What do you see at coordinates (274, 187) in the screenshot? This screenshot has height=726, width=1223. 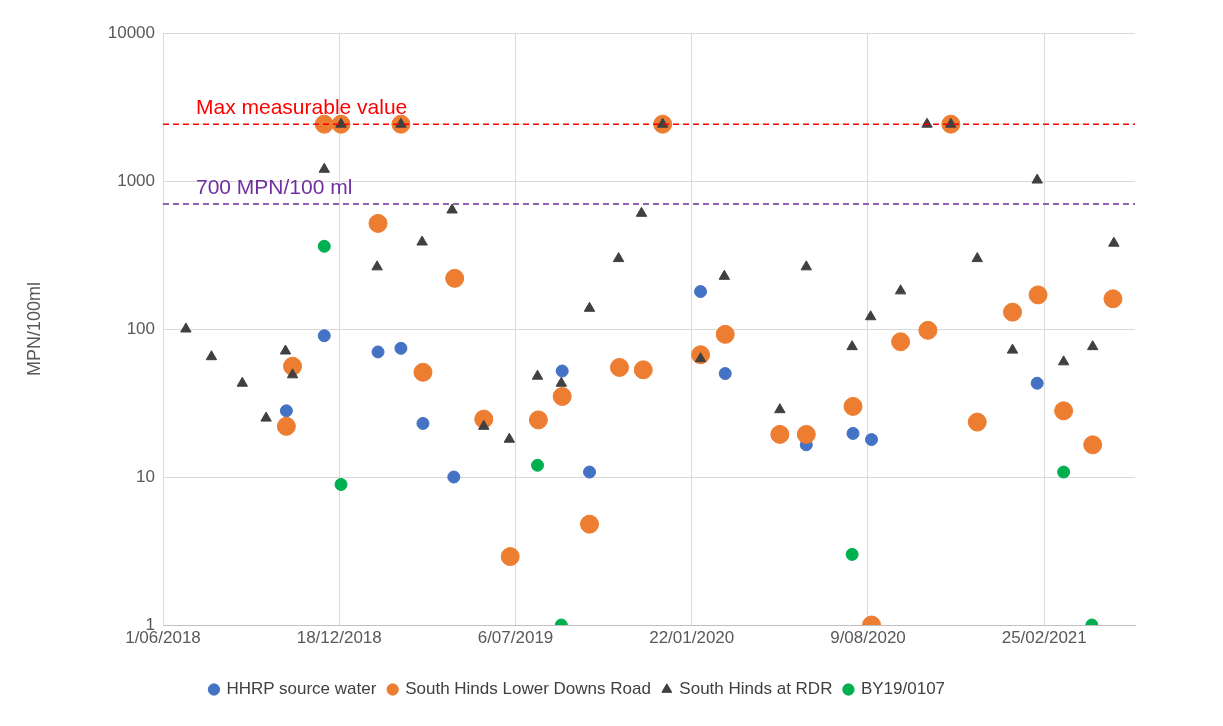 I see `ref-line-label: 700 MPN/100 ml` at bounding box center [274, 187].